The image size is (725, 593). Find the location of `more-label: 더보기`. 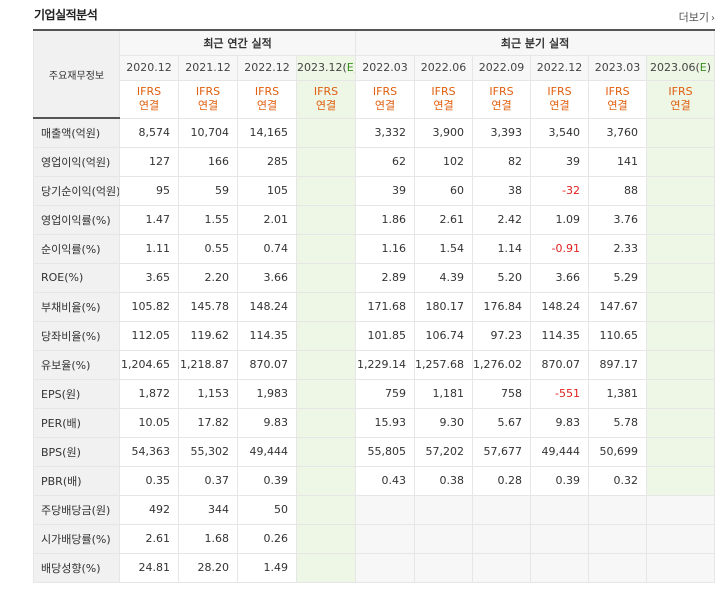

more-label: 더보기 is located at coordinates (693, 17).